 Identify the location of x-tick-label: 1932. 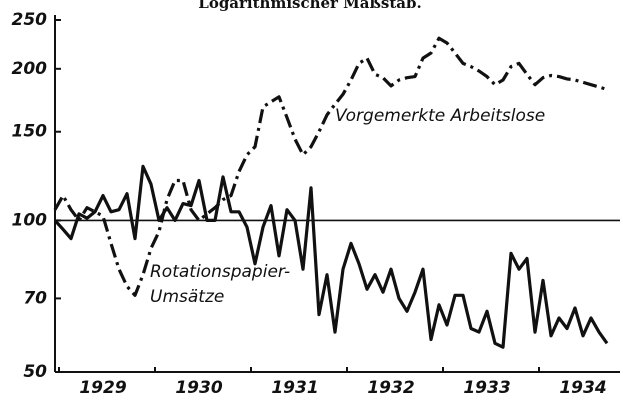
(390, 388).